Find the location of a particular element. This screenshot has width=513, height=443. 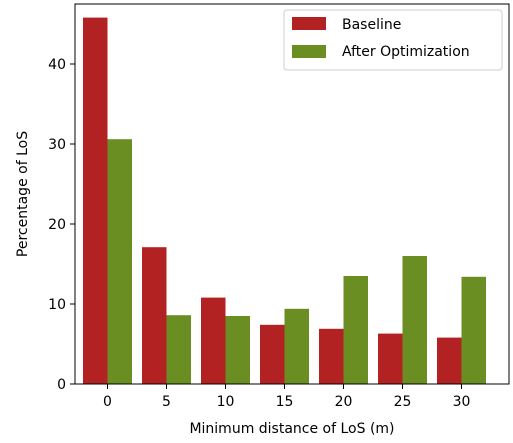

legend-swatch-baseline is located at coordinates (309, 23).